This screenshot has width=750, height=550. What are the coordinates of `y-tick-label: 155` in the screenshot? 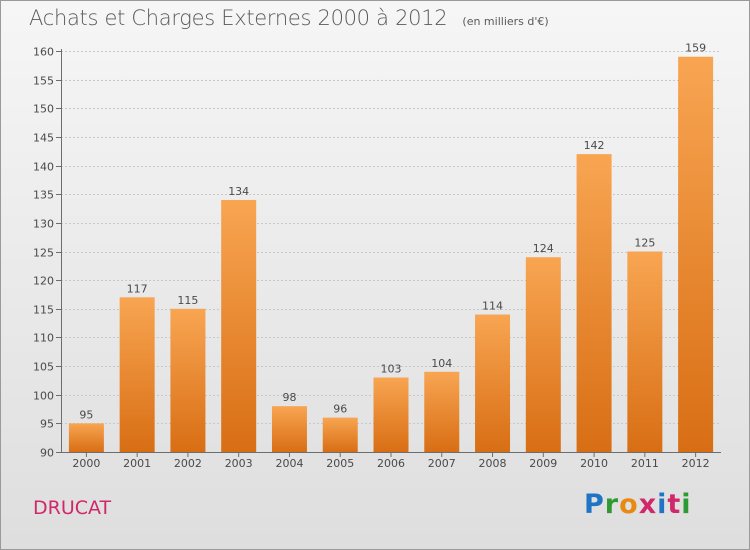 It's located at (43, 81).